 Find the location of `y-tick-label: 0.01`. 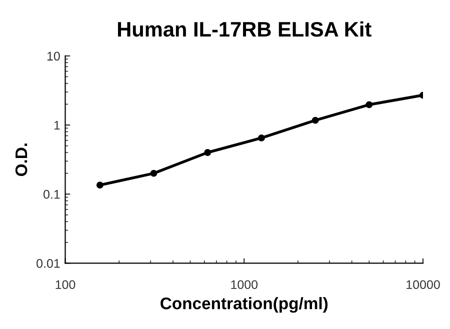

y-tick-label: 0.01 is located at coordinates (48, 263).